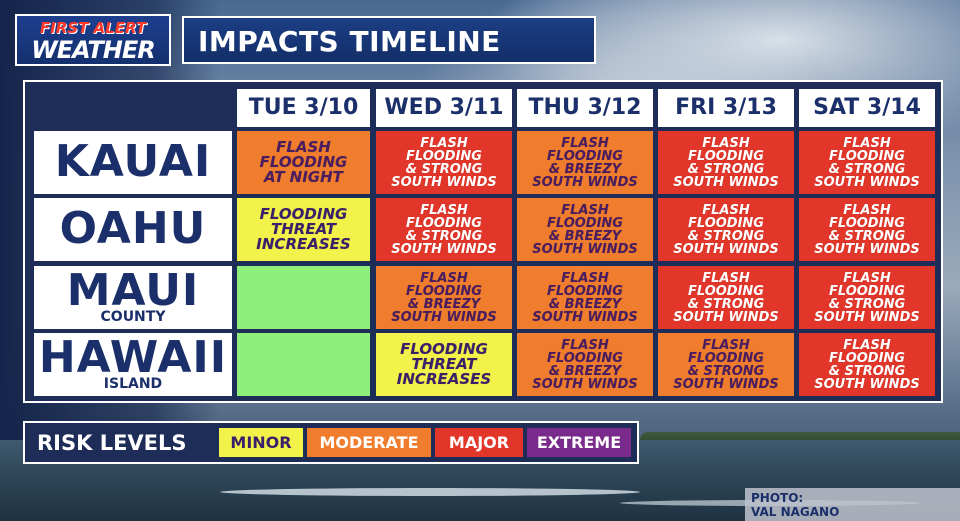 This screenshot has width=960, height=521. What do you see at coordinates (795, 505) in the screenshot?
I see `photo-credit-text: PHOTO: VAL NAGANO` at bounding box center [795, 505].